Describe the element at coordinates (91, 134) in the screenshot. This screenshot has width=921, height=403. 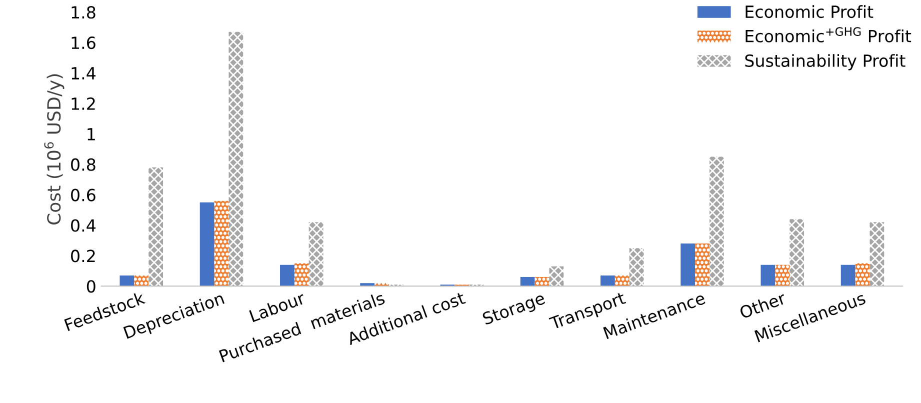
I see `y-tick-label: 1` at that location.